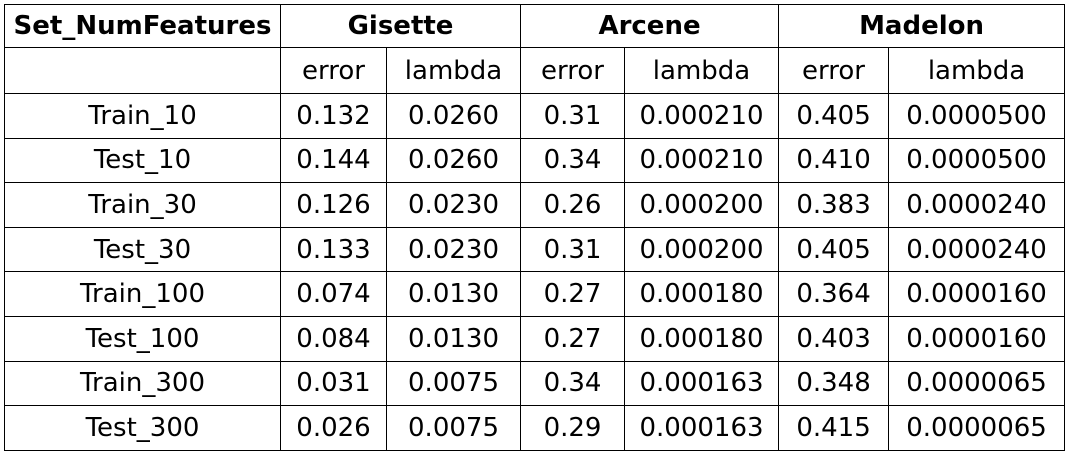 Image resolution: width=1068 pixels, height=453 pixels. I want to click on table-cell: 0.132, so click(333, 116).